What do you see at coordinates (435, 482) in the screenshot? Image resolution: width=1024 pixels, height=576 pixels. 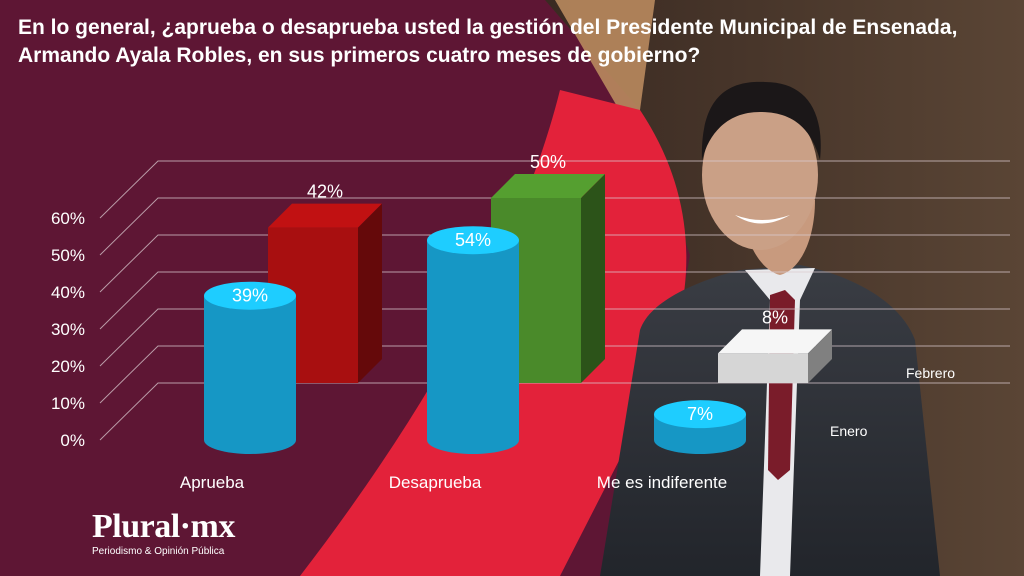 I see `x-category-label: Desaprueba` at bounding box center [435, 482].